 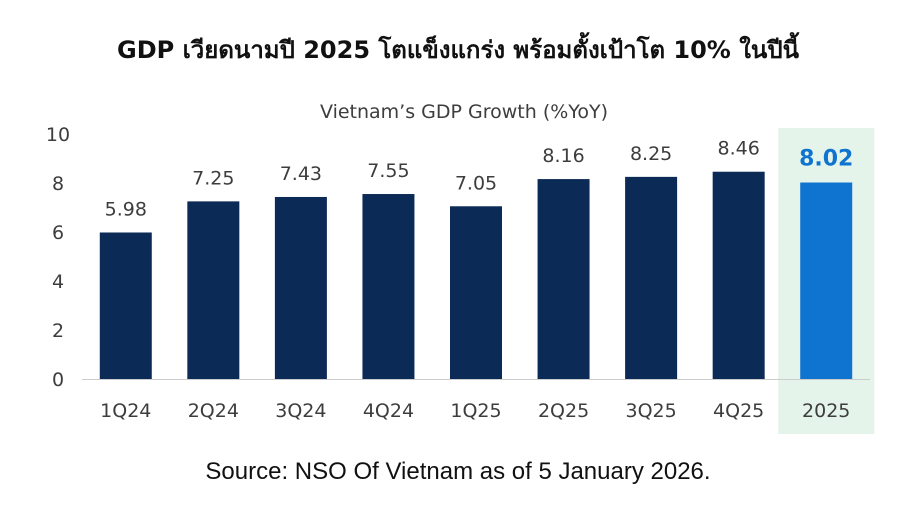 I want to click on y-tick-label: 8, so click(x=58, y=184).